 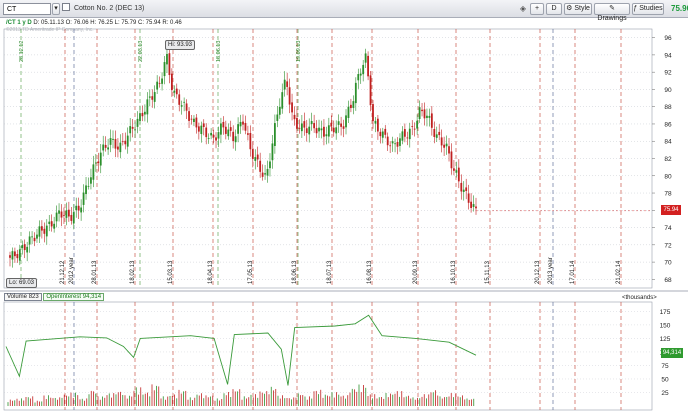 What do you see at coordinates (125, 23) in the screenshot?
I see `info-low: L: 75.79` at bounding box center [125, 23].